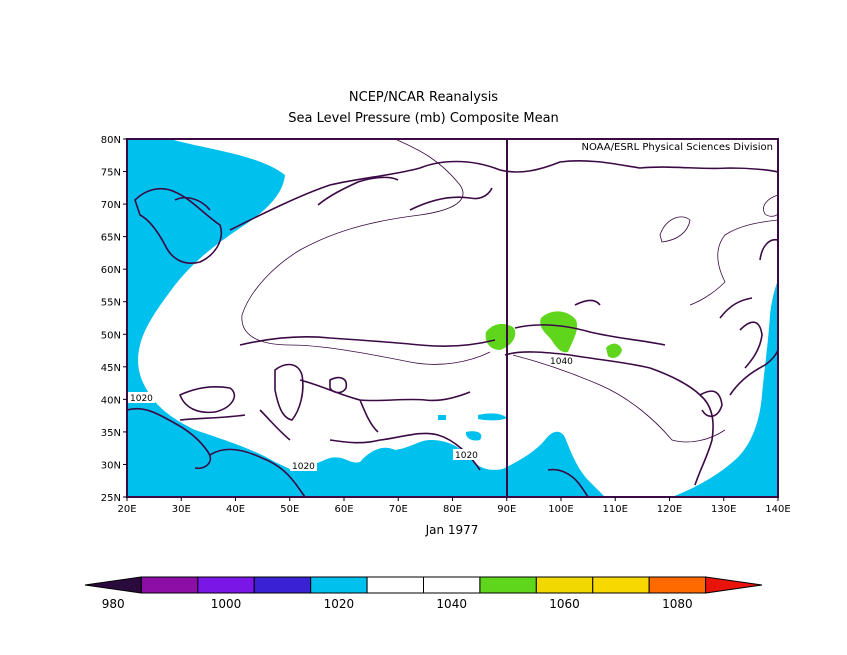 This screenshot has width=847, height=655. I want to click on lon-tick-label: 50E, so click(289, 509).